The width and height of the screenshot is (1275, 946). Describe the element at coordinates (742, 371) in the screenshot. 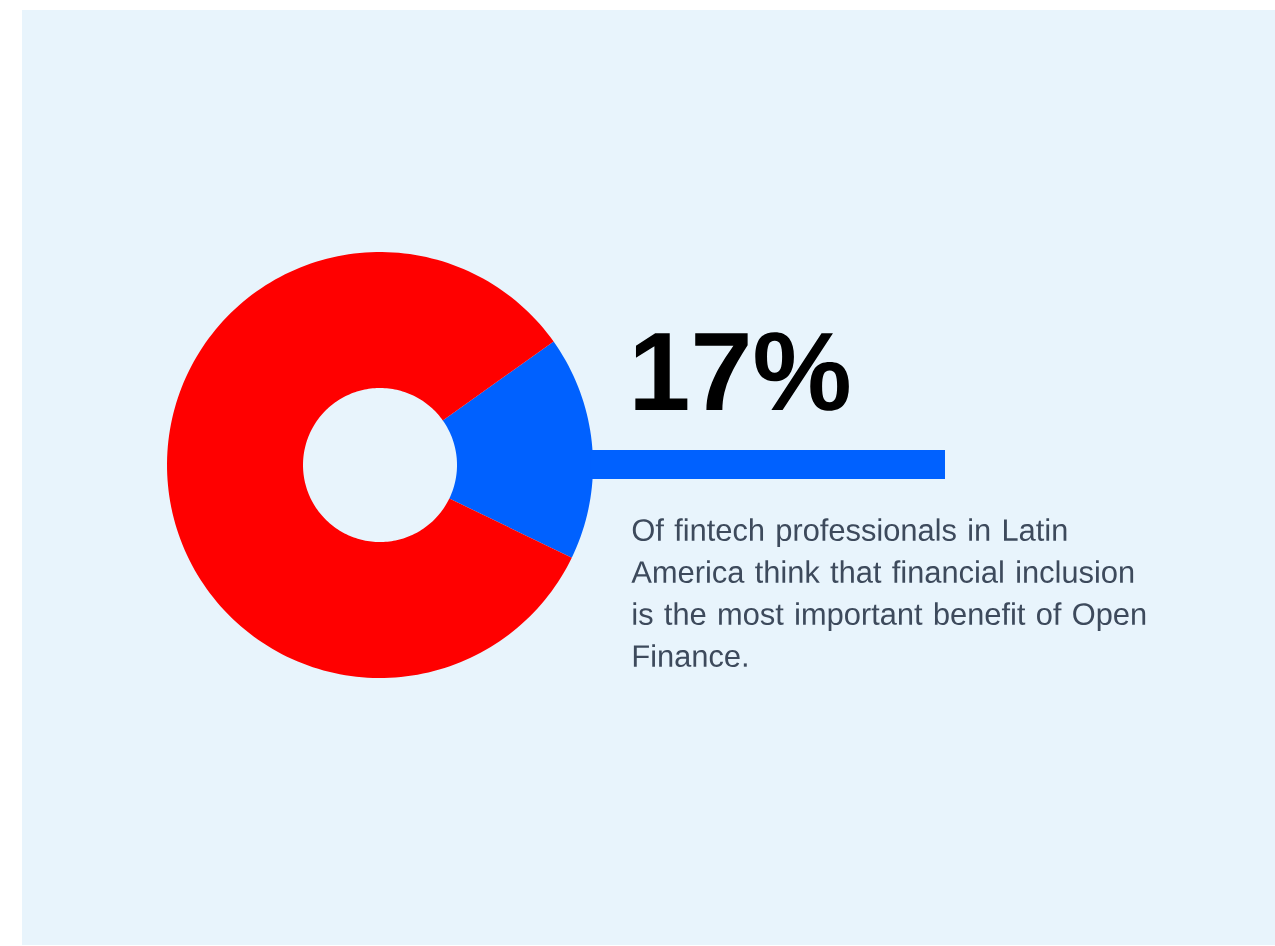

I see `data-label: 17%` at that location.